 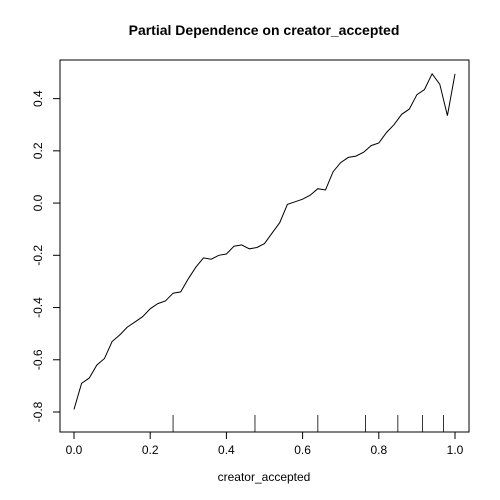 What do you see at coordinates (226, 450) in the screenshot?
I see `x-tick-label: 0.4` at bounding box center [226, 450].